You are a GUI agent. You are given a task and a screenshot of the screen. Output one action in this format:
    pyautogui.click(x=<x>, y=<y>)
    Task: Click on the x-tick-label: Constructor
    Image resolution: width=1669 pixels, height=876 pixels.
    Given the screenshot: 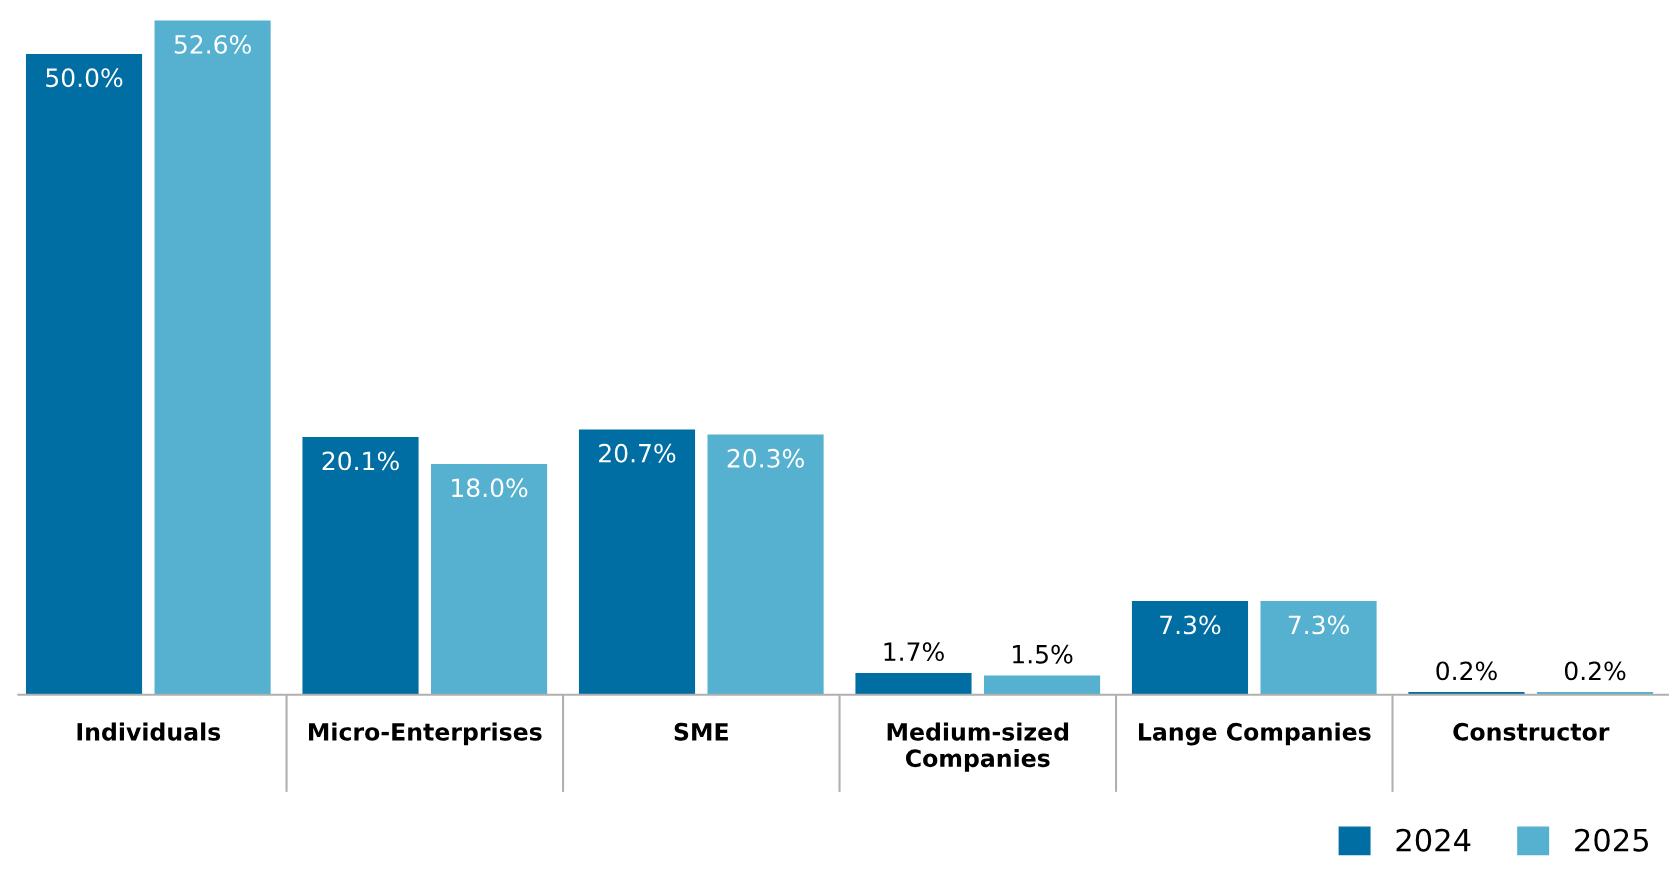 What is the action you would take?
    pyautogui.click(x=1531, y=731)
    